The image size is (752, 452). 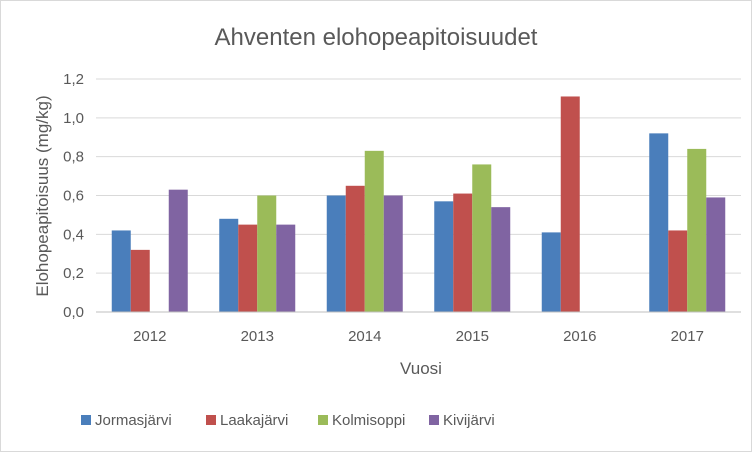 What do you see at coordinates (687, 336) in the screenshot?
I see `x-tick-label: 2017` at bounding box center [687, 336].